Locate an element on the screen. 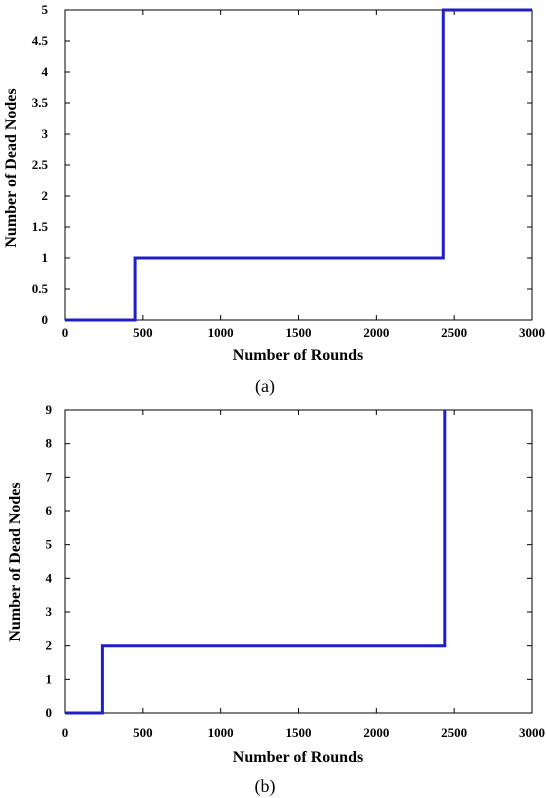  y-tick-label: 8 is located at coordinates (49, 443).